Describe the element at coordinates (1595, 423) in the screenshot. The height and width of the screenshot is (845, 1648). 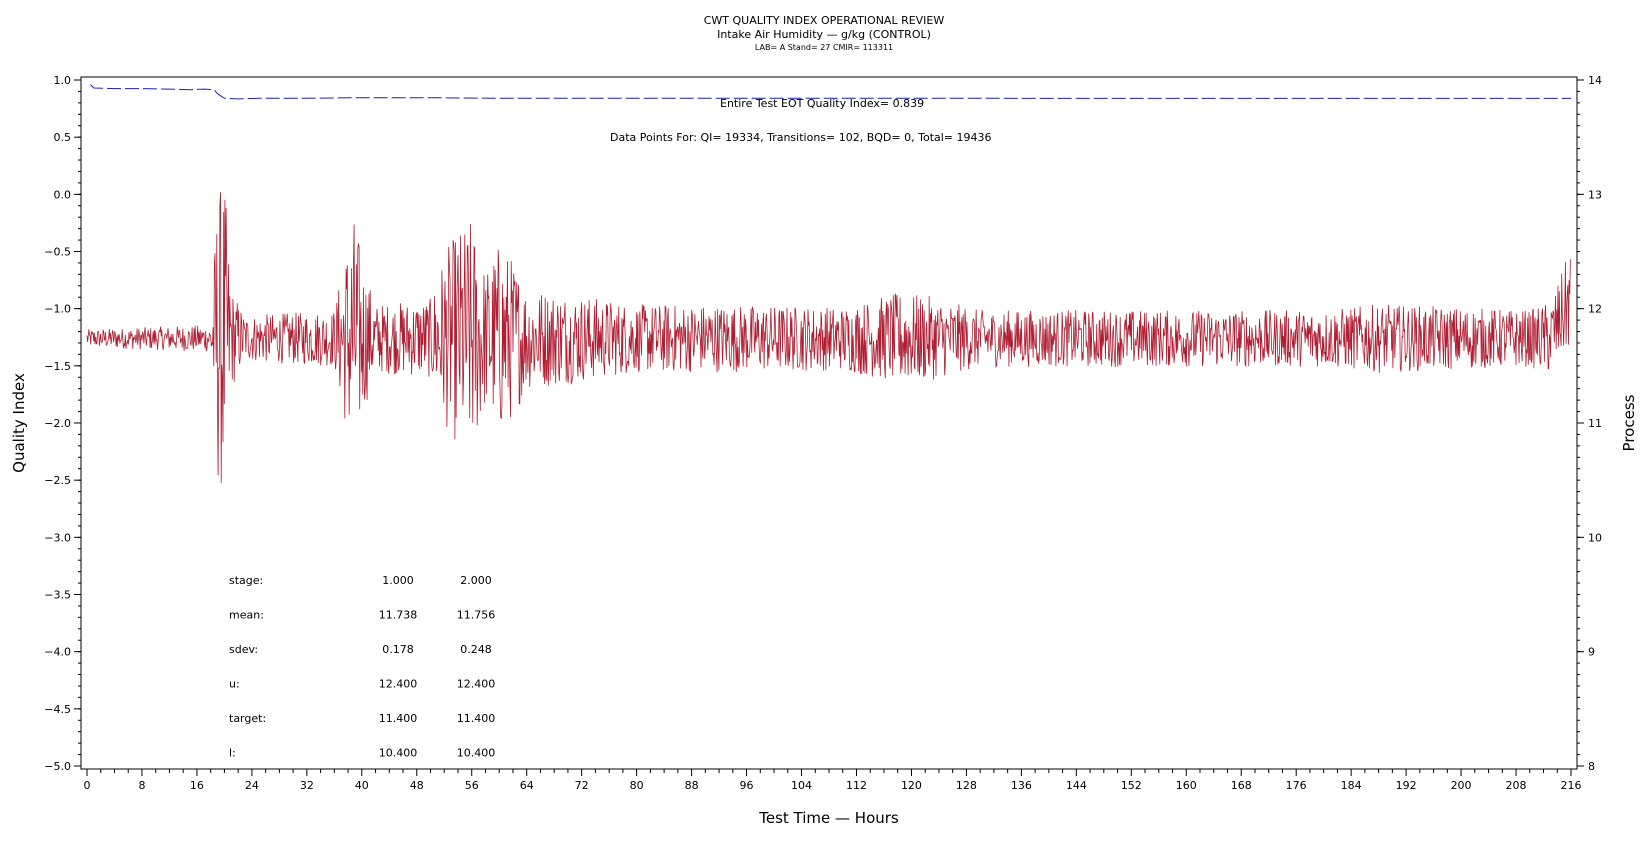
I see `y2-tick-label: 11` at that location.